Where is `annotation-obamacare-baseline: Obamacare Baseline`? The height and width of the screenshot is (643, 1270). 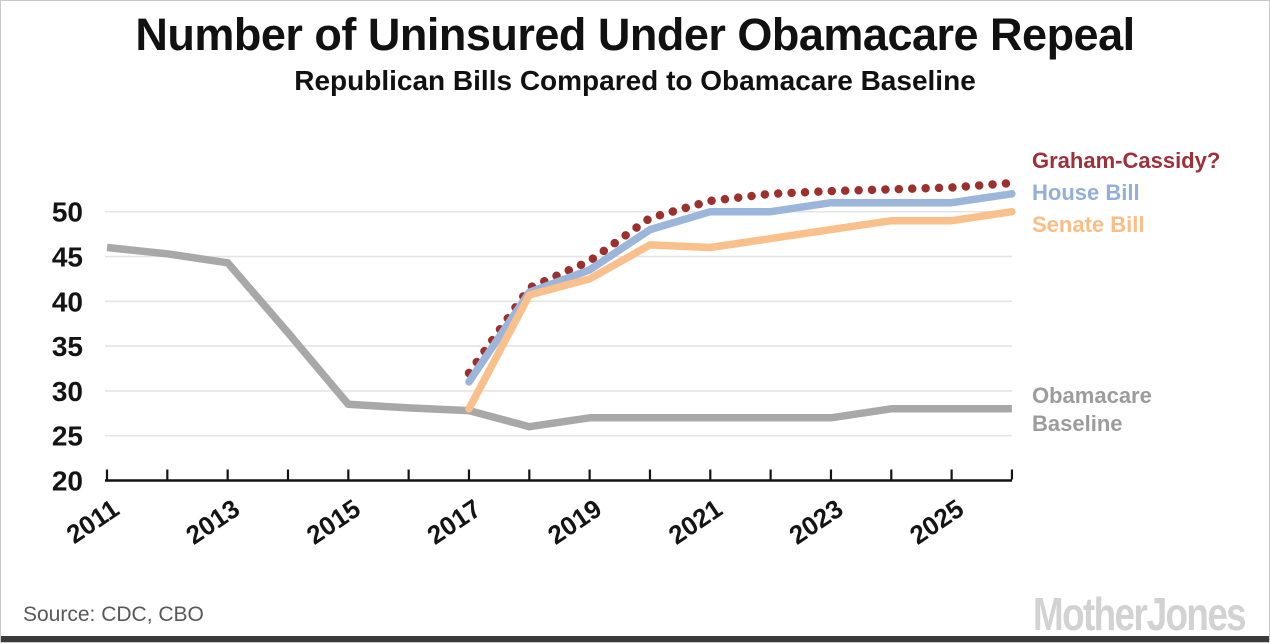 annotation-obamacare-baseline: Obamacare Baseline is located at coordinates (1092, 410).